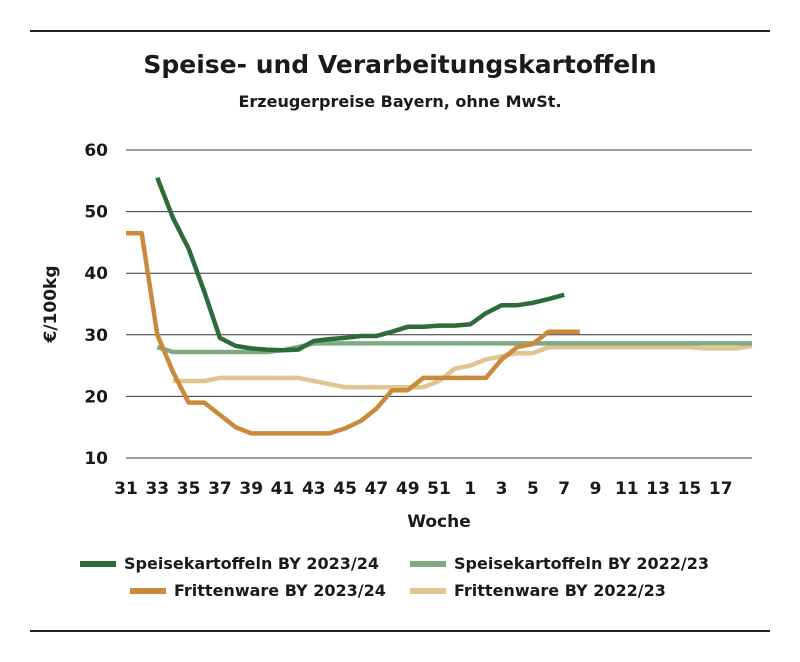  Describe the element at coordinates (51, 305) in the screenshot. I see `y-axis-label: €/100kg` at that location.